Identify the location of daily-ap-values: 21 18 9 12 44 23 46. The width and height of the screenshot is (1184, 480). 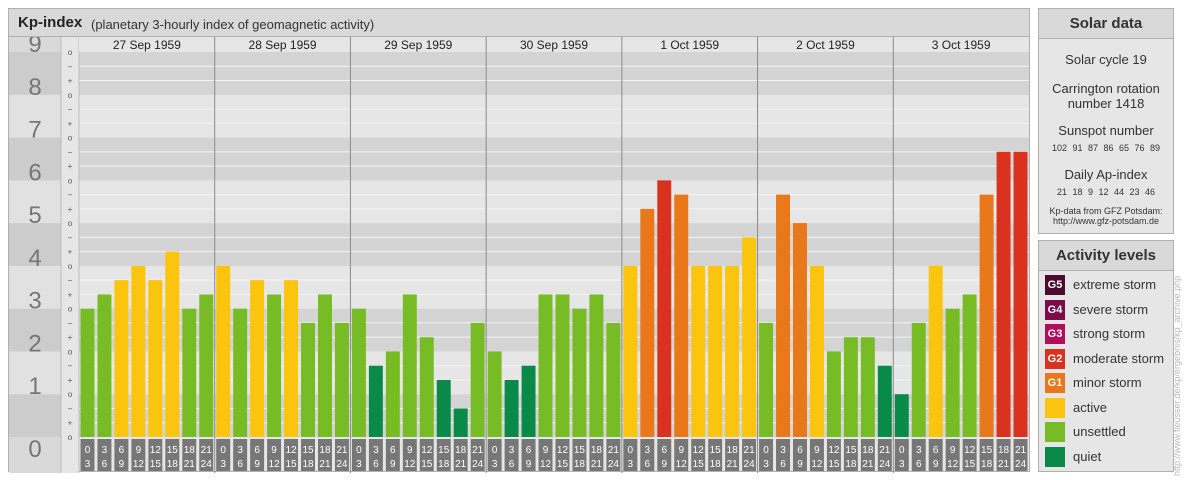
(1106, 192).